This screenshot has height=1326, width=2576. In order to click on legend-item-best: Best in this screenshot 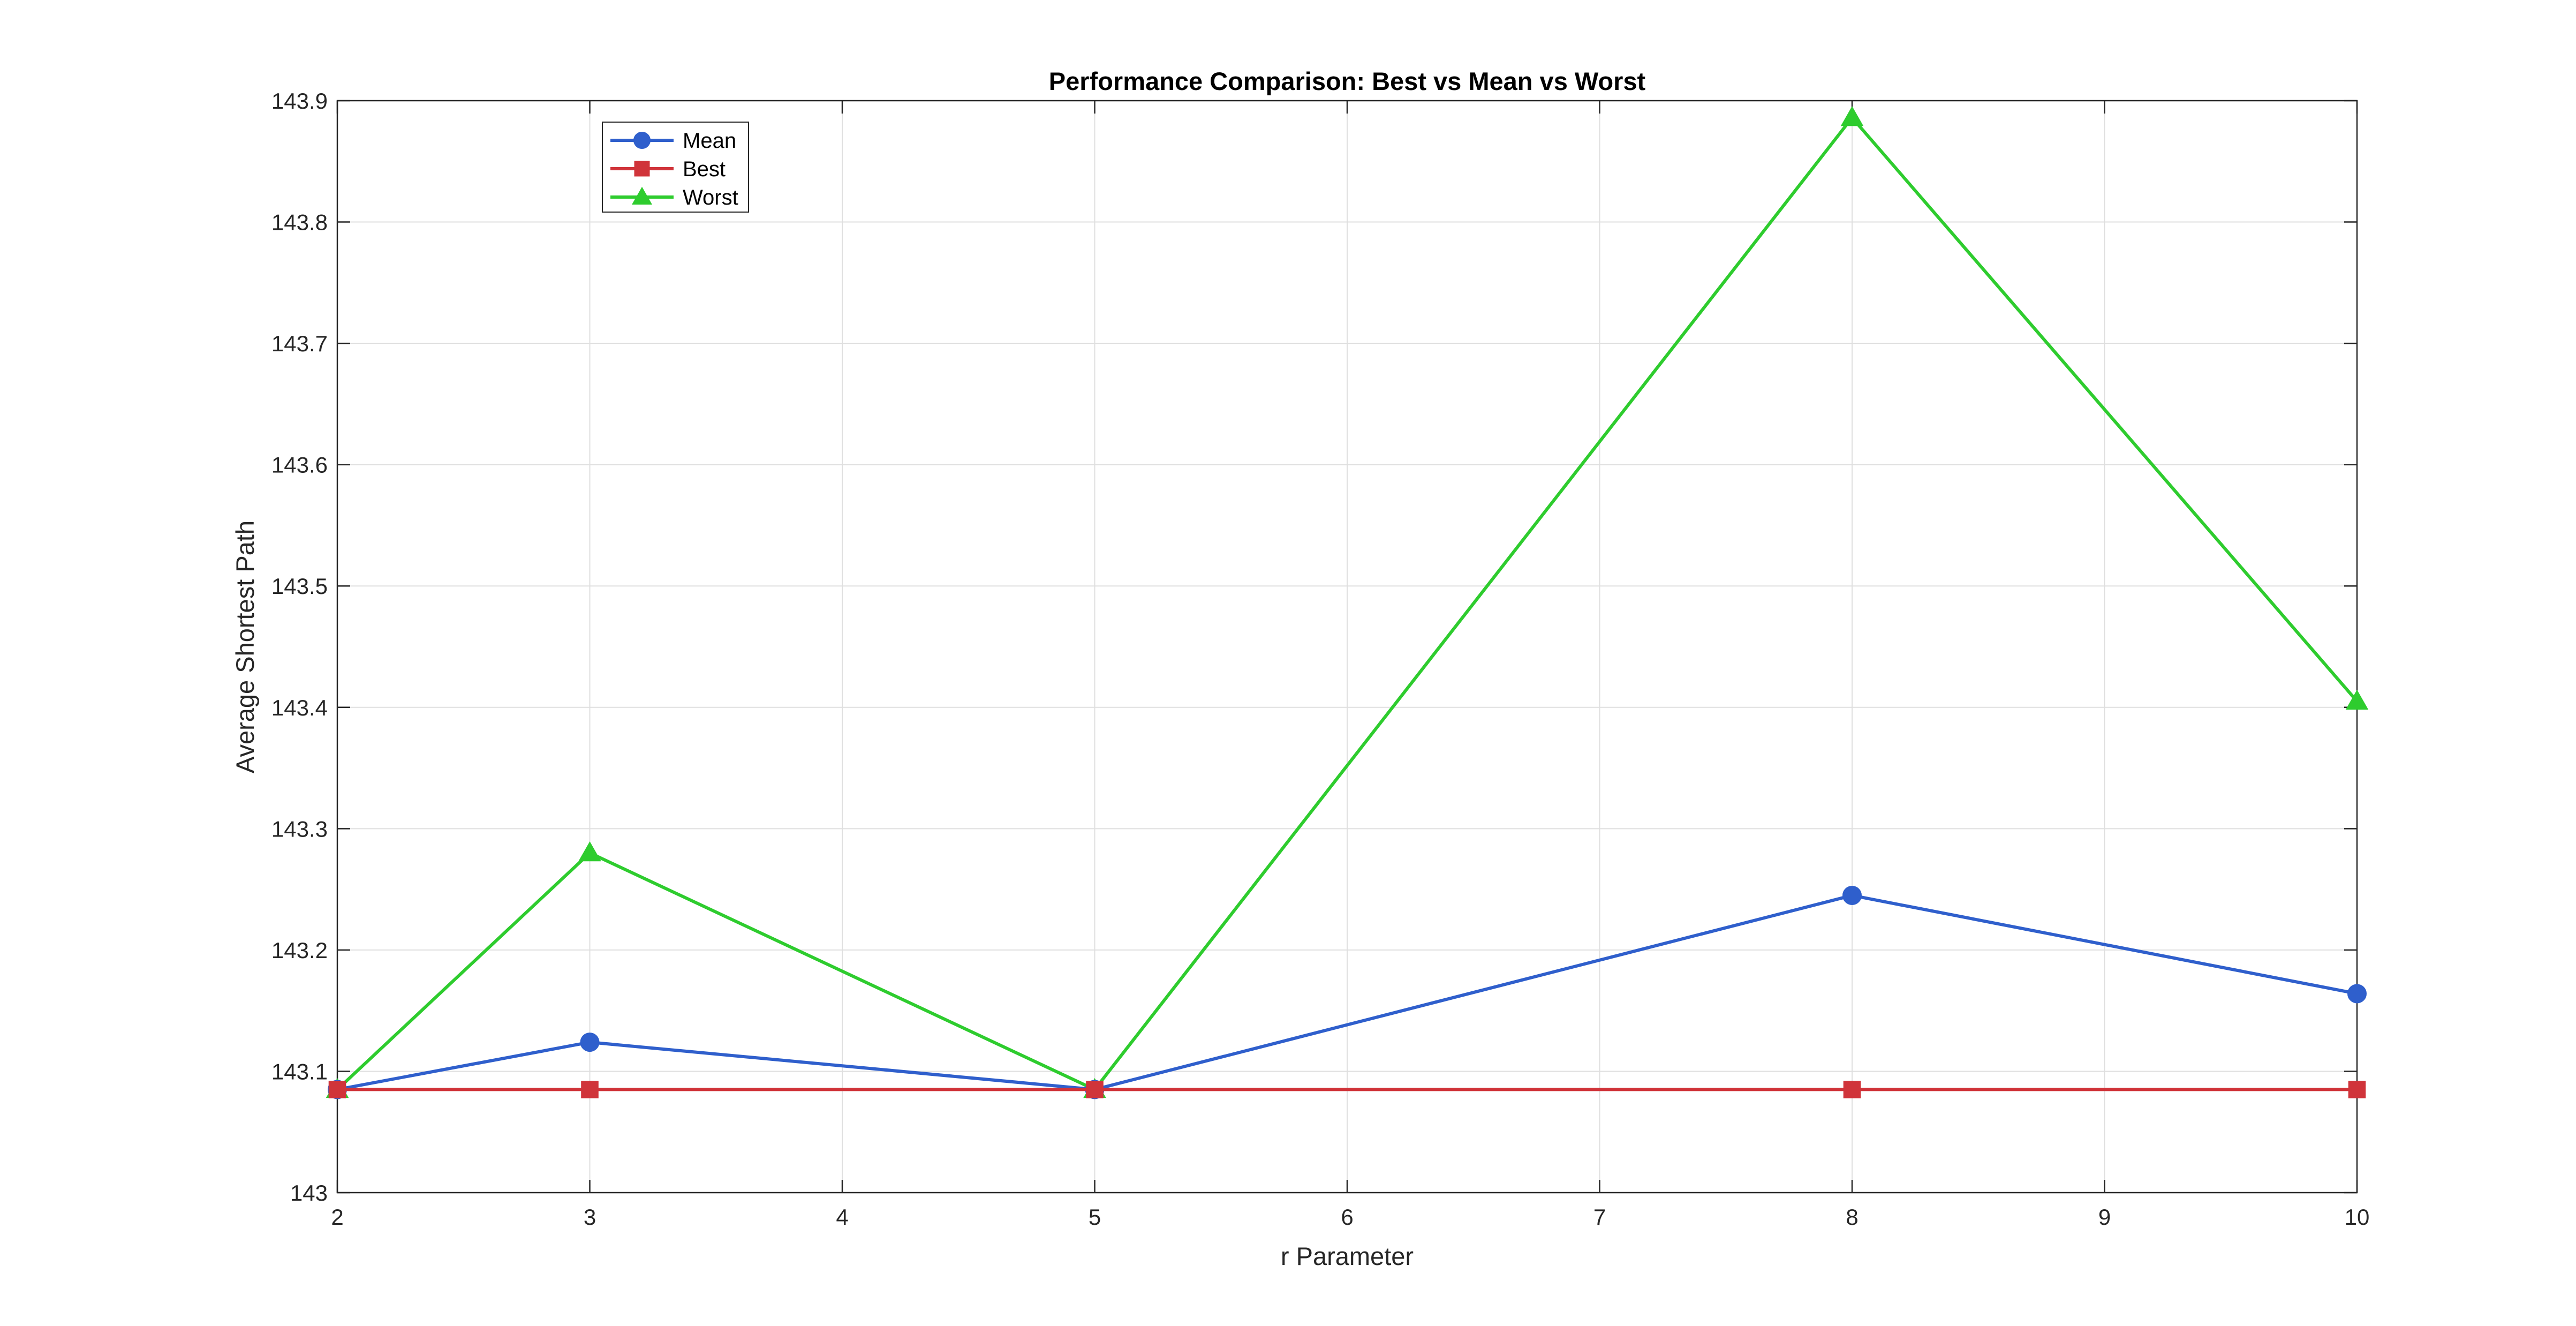, I will do `click(668, 169)`.